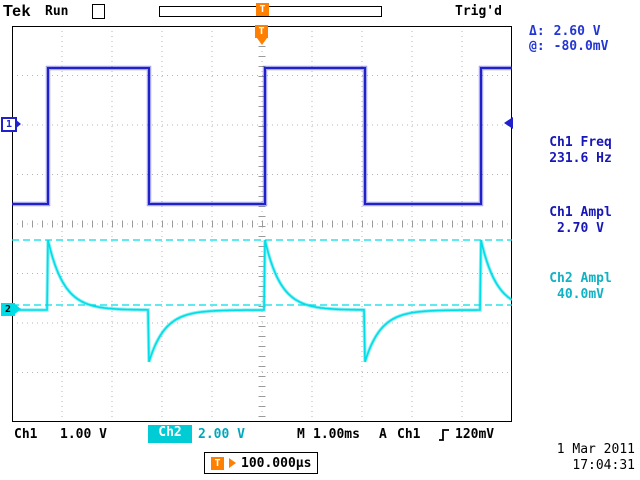 The width and height of the screenshot is (640, 480). What do you see at coordinates (262, 41) in the screenshot?
I see `trigger-position-arrow-icon` at bounding box center [262, 41].